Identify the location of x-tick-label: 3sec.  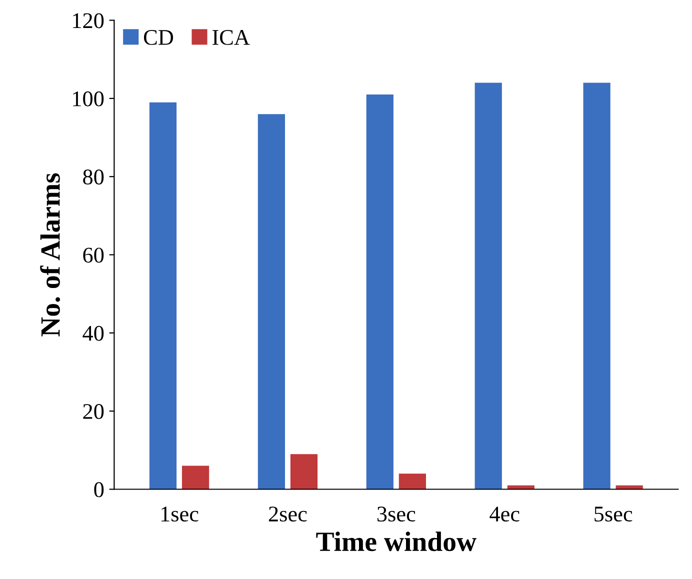
(396, 514).